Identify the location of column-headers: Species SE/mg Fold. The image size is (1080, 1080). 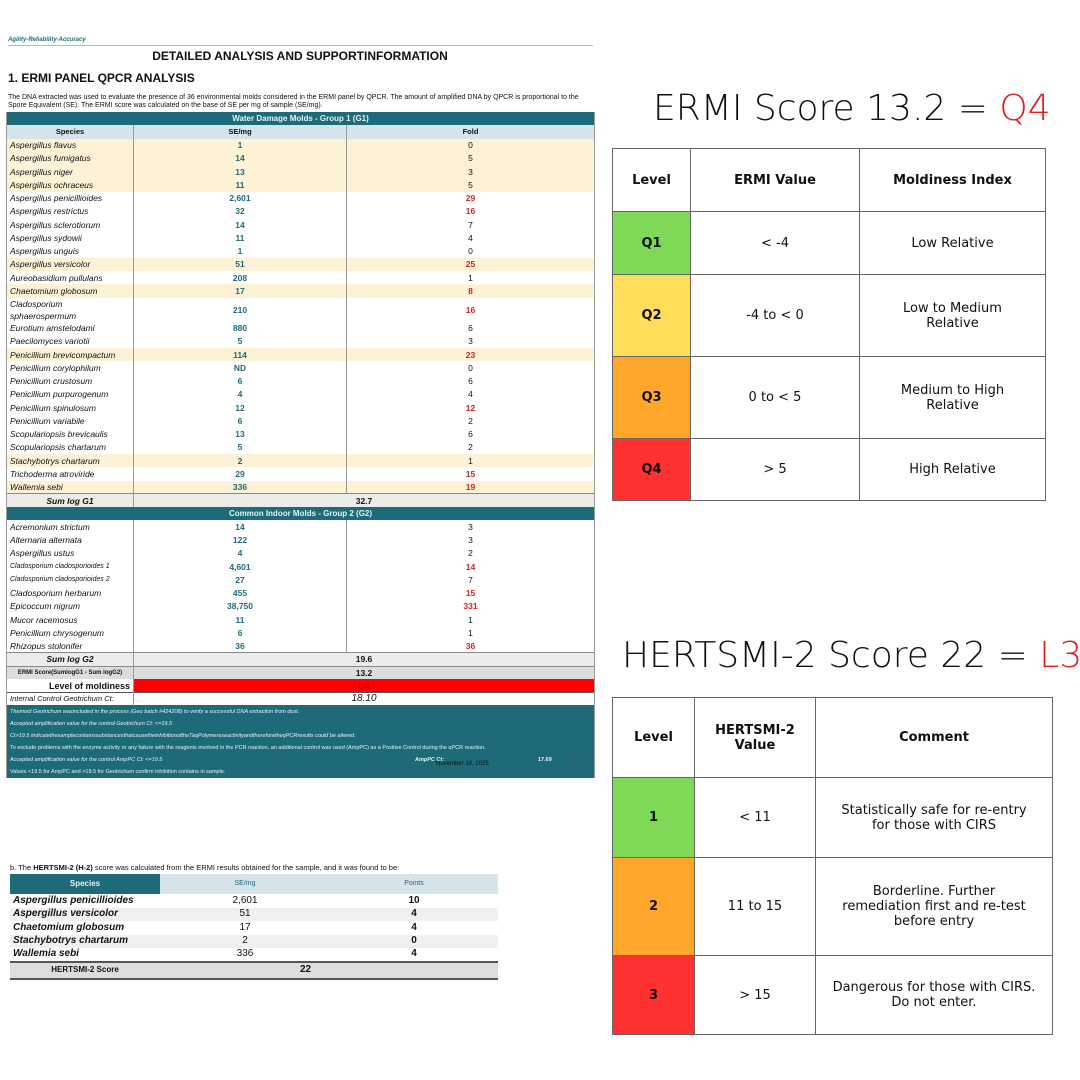
(300, 132).